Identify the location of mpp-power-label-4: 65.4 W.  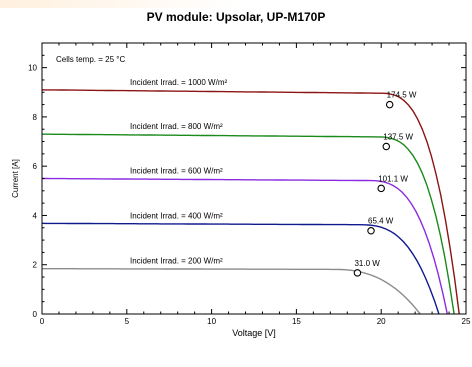
(381, 221).